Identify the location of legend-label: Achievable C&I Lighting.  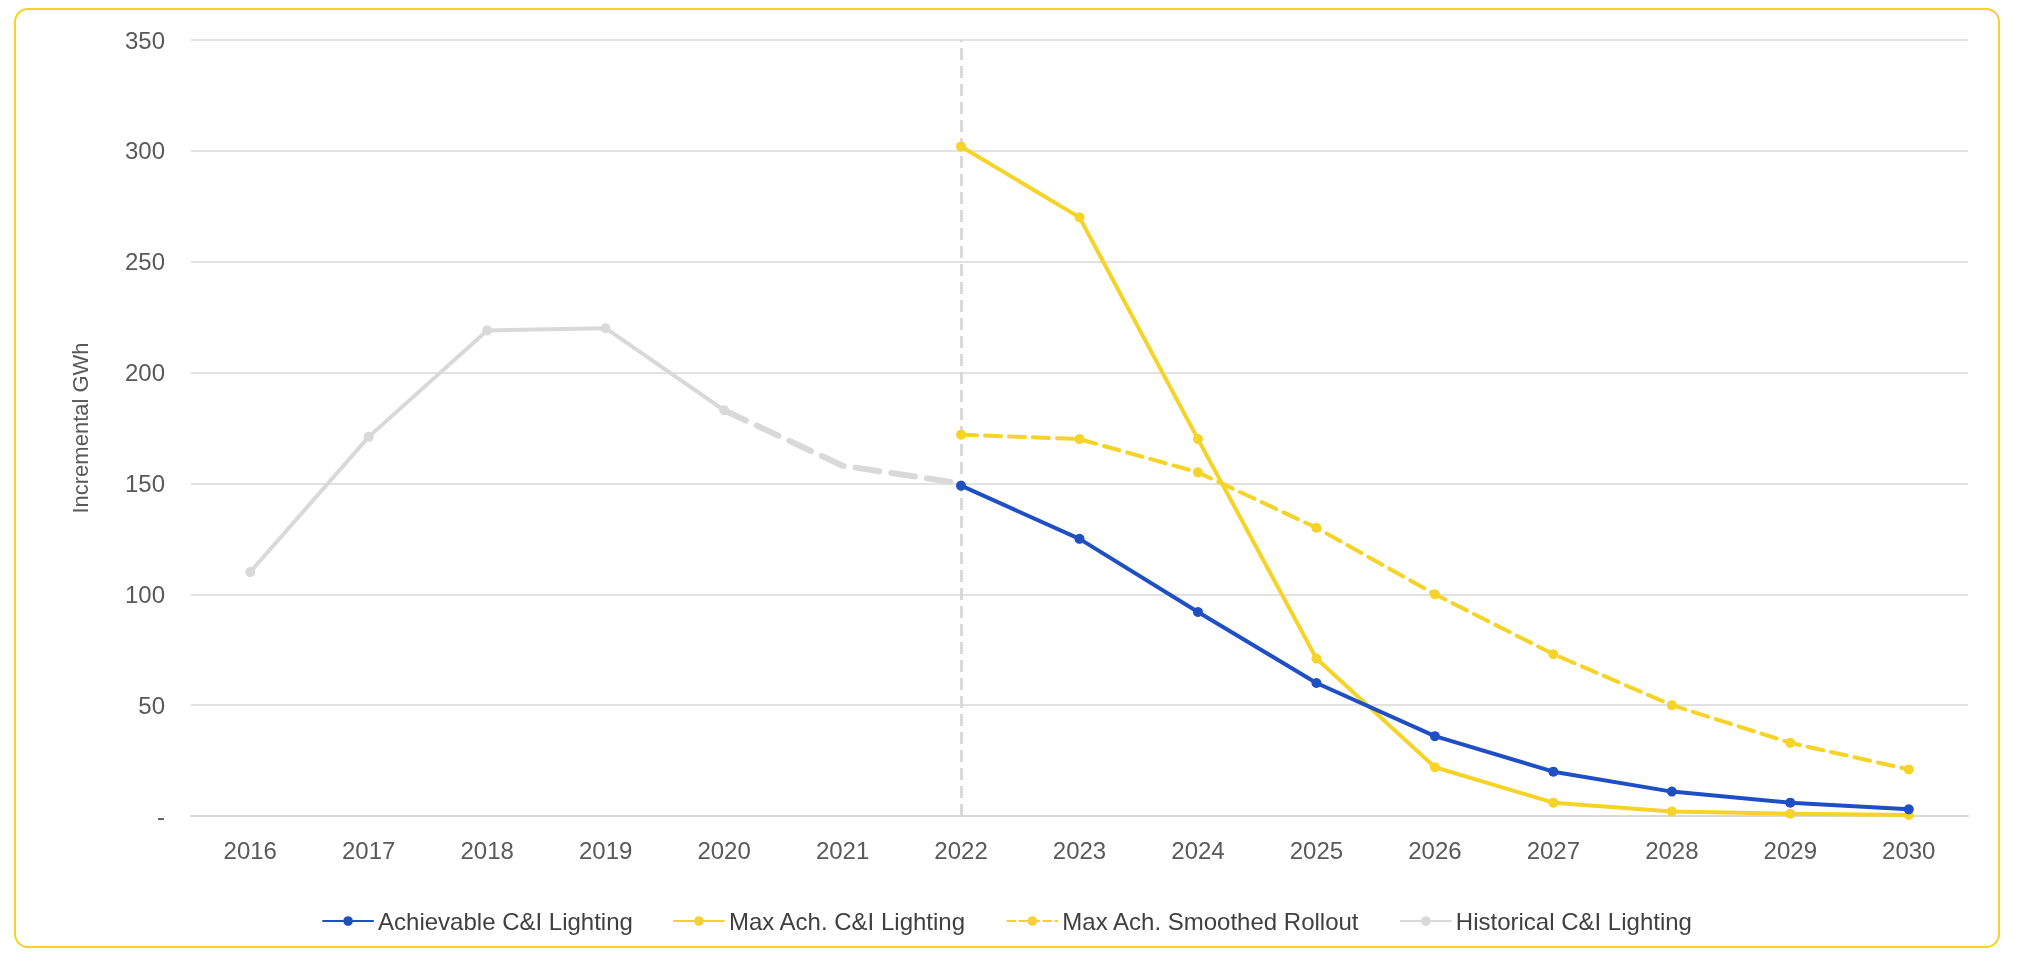
(505, 921).